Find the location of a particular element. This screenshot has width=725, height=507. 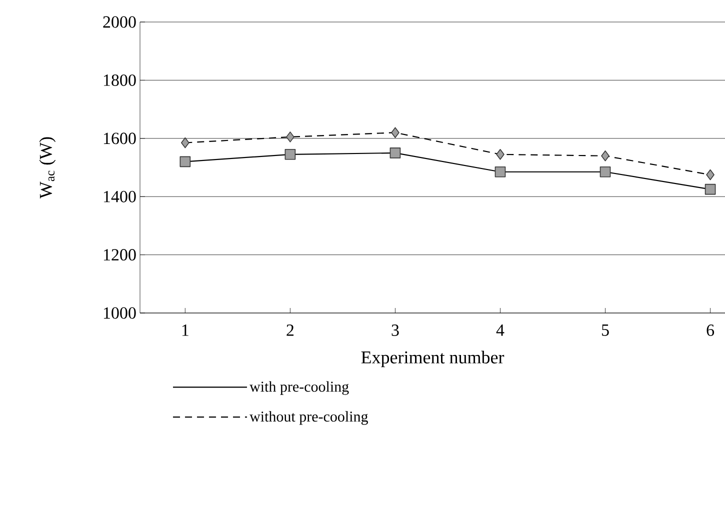

x-tick-label: 5 is located at coordinates (605, 330).